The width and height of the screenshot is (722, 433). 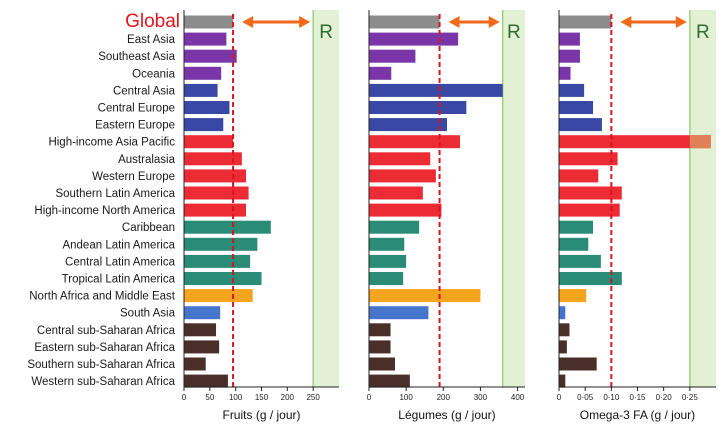 What do you see at coordinates (637, 397) in the screenshot?
I see `x-tick-label: 0·15` at bounding box center [637, 397].